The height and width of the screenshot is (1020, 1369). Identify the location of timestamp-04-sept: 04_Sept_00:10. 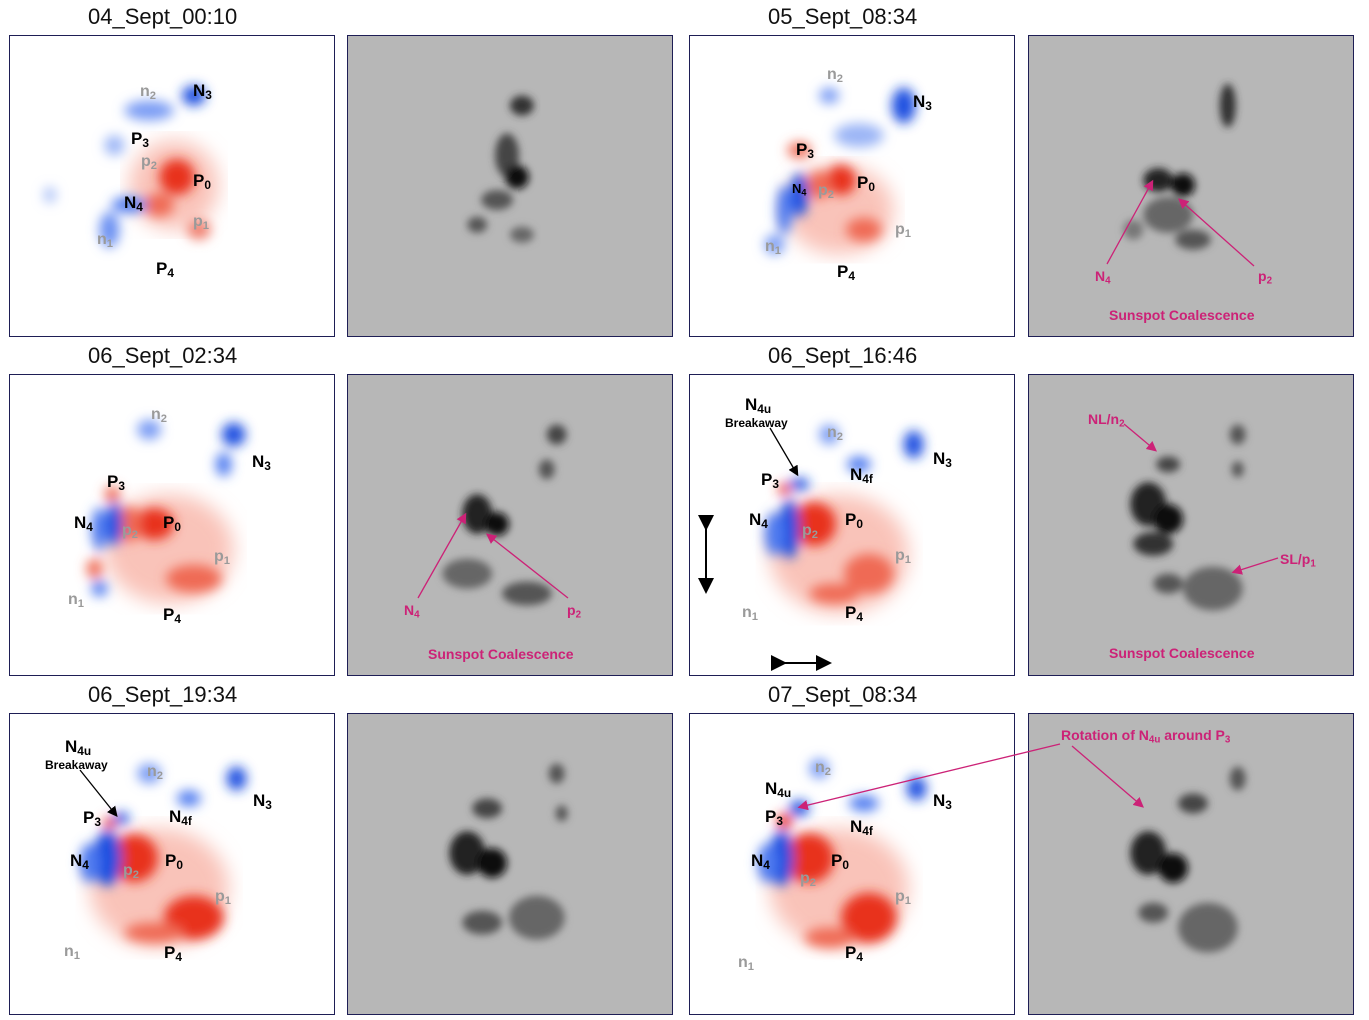
(163, 16).